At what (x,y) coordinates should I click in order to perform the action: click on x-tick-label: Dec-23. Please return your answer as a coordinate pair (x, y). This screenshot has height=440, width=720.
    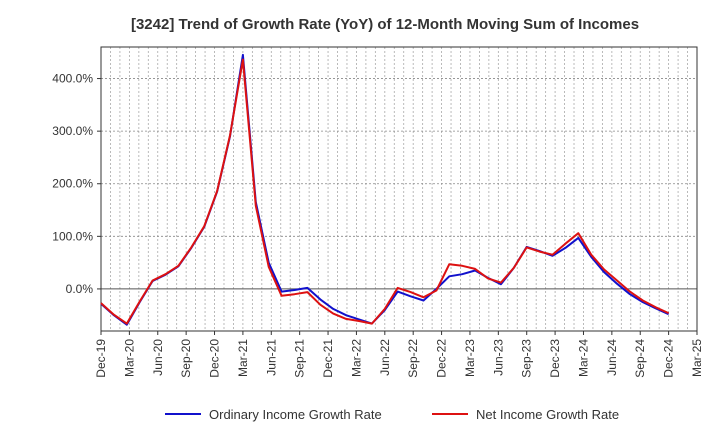
    Looking at the image, I should click on (555, 358).